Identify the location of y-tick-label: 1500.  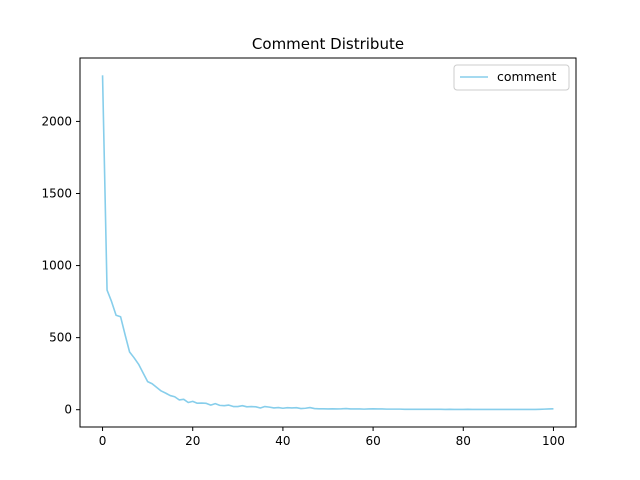
(56, 193).